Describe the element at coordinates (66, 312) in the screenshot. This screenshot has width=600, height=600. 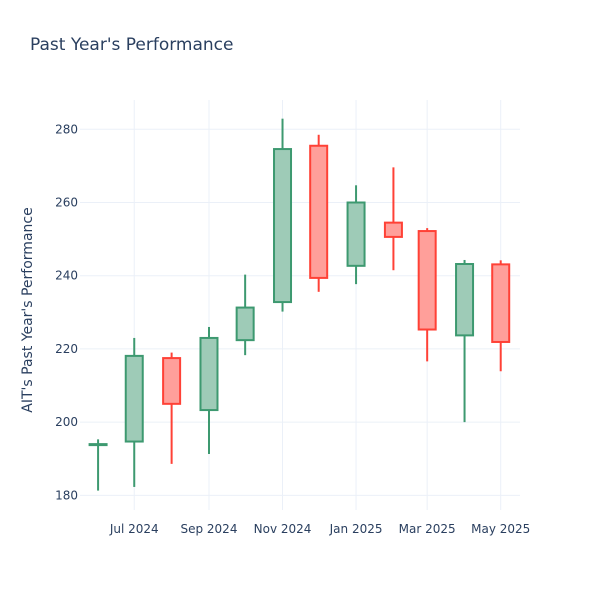
I see `y-axis-ticks: 180 200 220 240 260 280` at that location.